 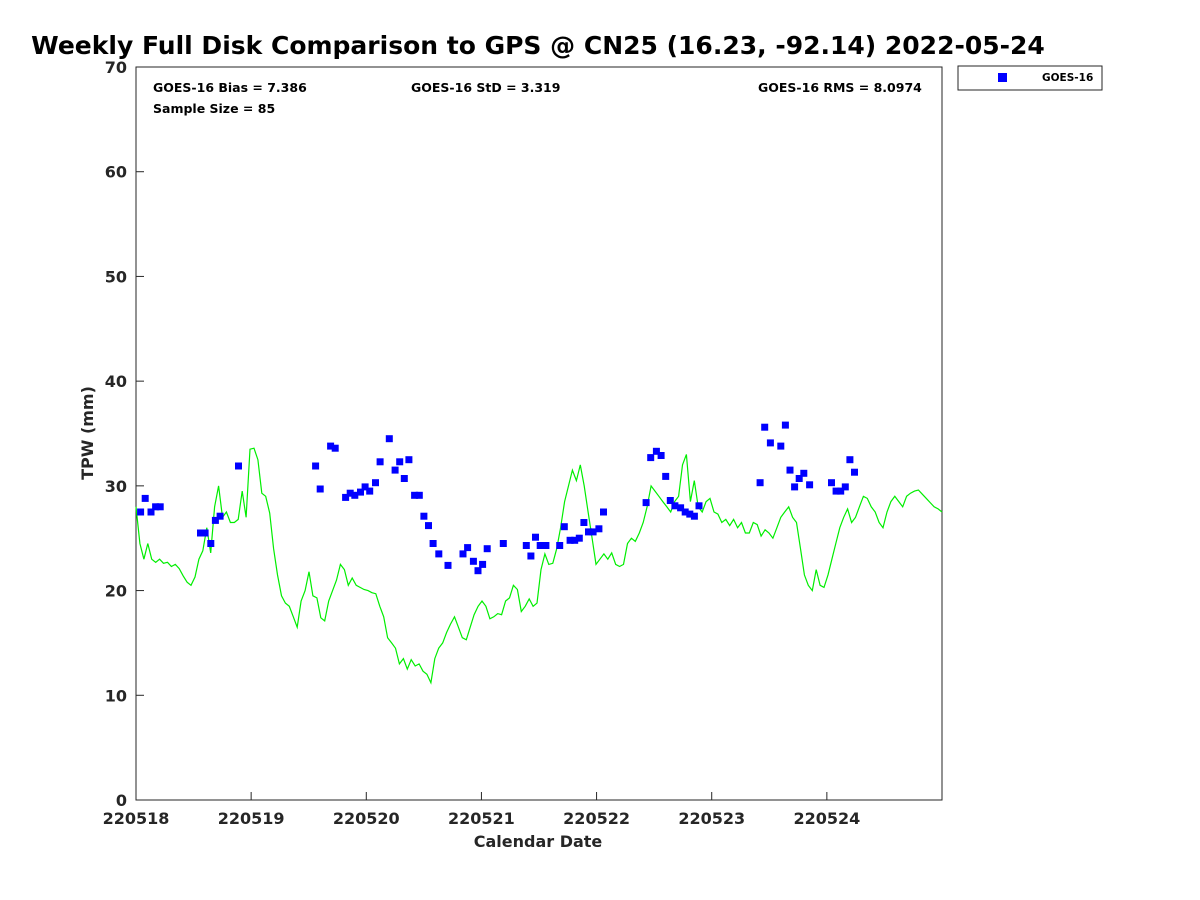 What do you see at coordinates (366, 818) in the screenshot?
I see `x-tick-label: 220520` at bounding box center [366, 818].